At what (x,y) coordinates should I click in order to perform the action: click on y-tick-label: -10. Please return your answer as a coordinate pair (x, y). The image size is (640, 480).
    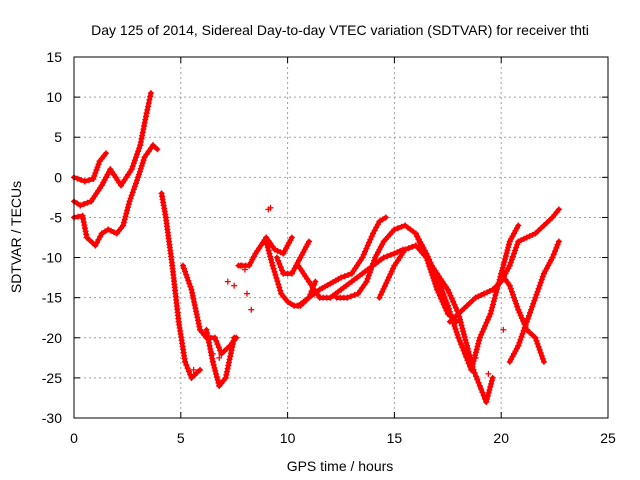
    Looking at the image, I should click on (52, 258).